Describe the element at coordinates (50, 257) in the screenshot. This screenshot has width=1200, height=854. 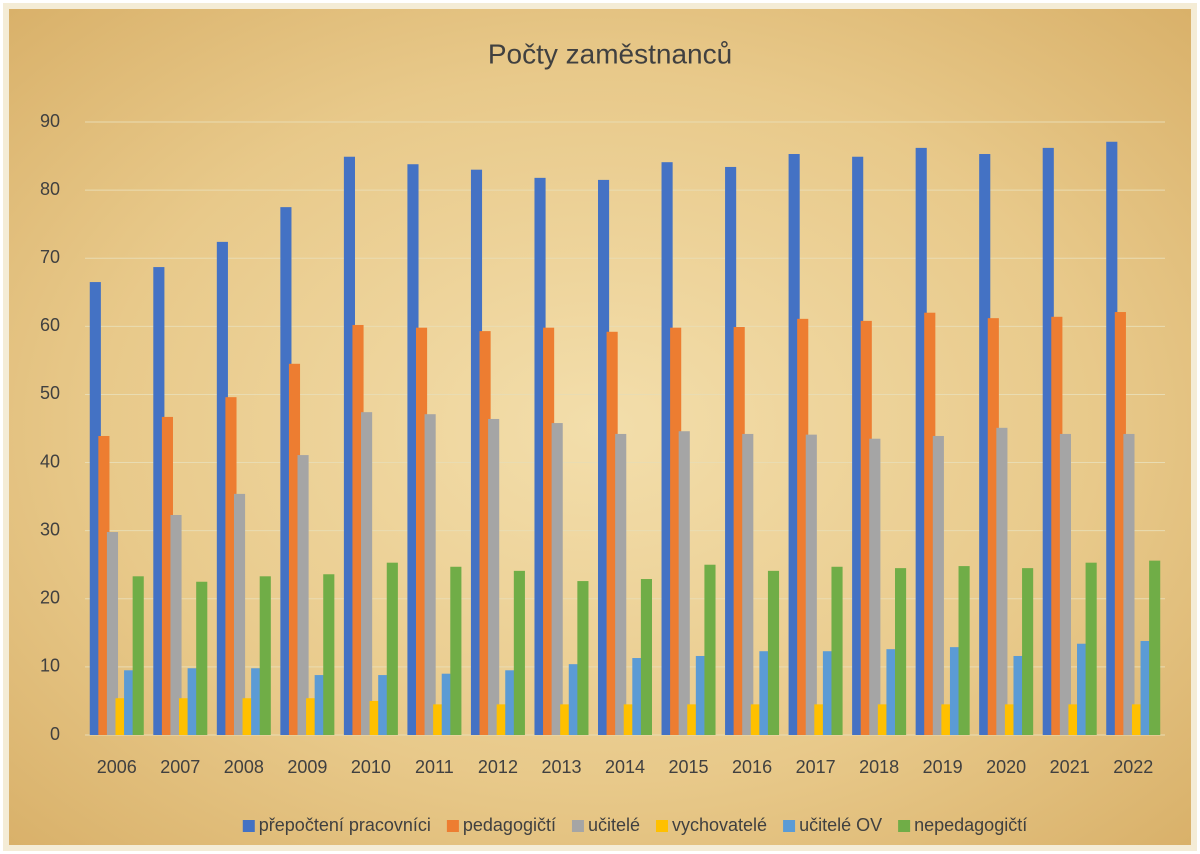
I see `y-tick-label: 70` at that location.